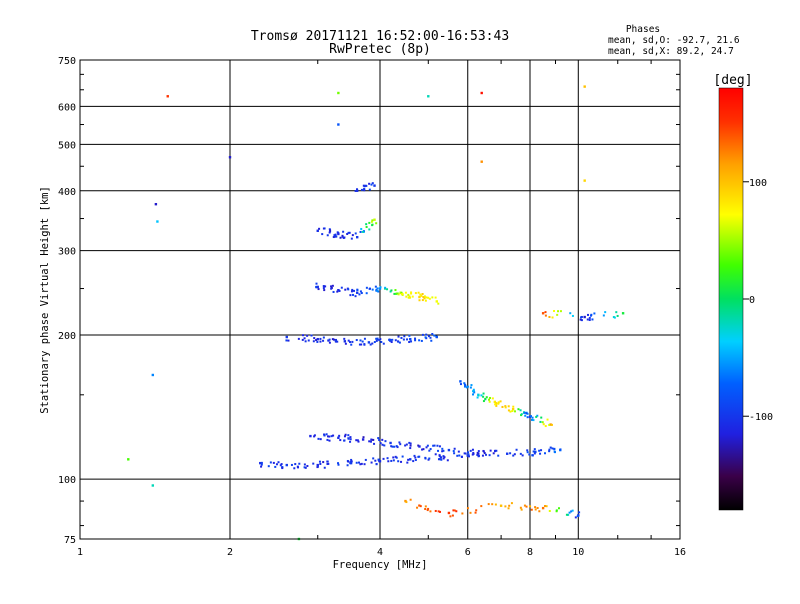 This screenshot has height=604, width=800. What do you see at coordinates (530, 552) in the screenshot?
I see `x-tick-label: 8` at bounding box center [530, 552].